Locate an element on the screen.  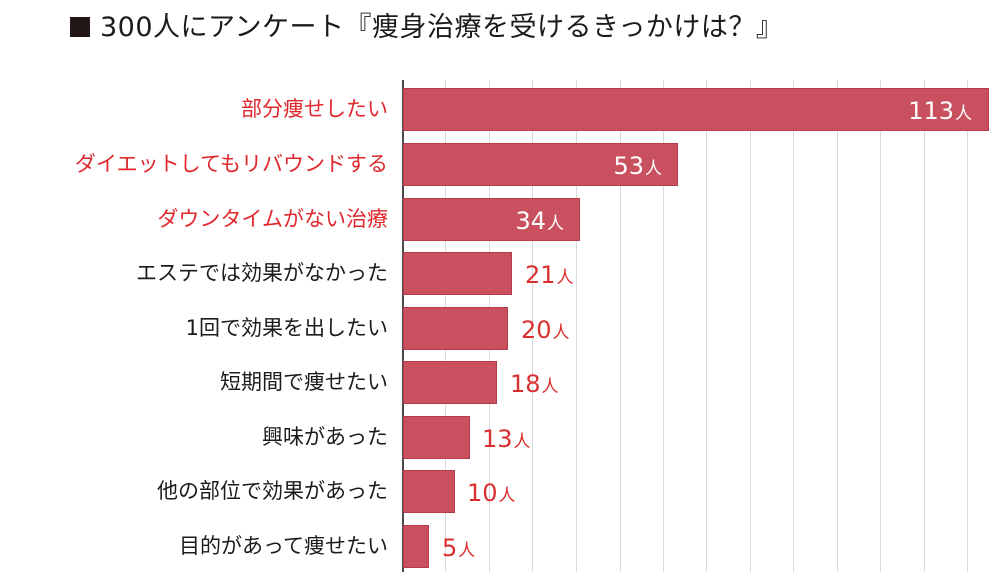
chart-title: 300人にアンケート『痩身治療を受けるきっかけは？』 is located at coordinates (426, 28).